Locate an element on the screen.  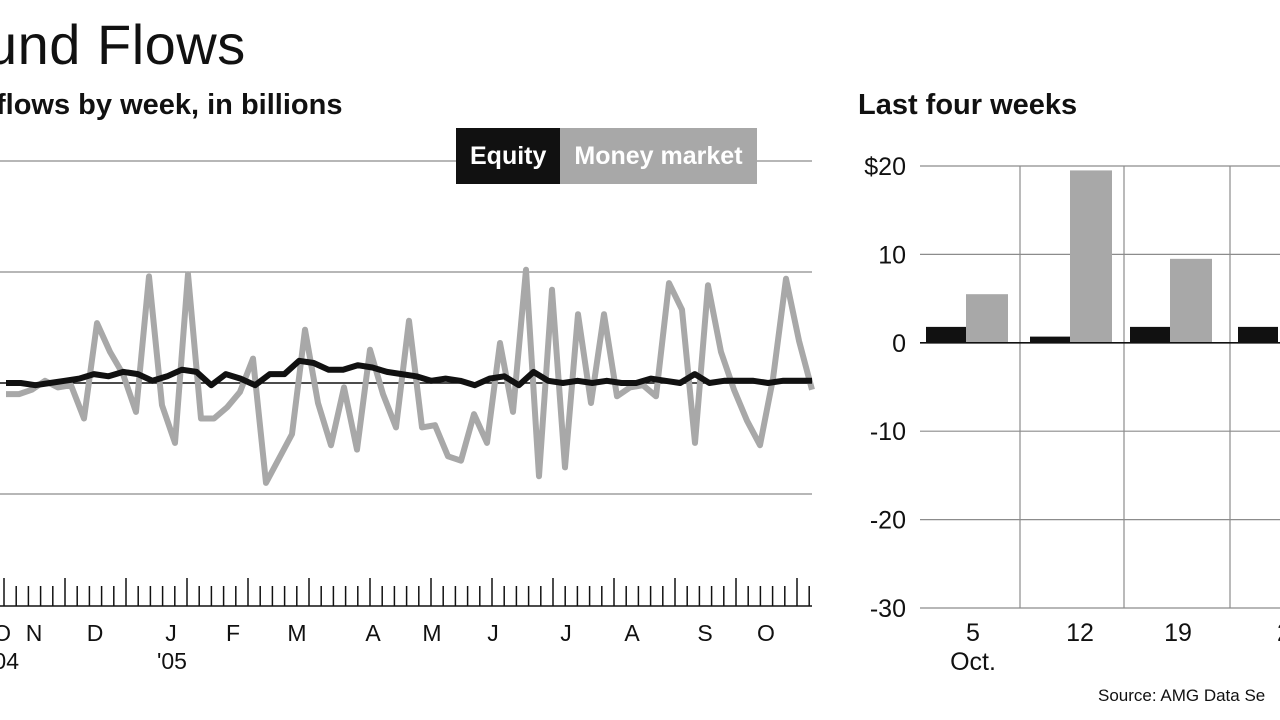
category-label: 19 is located at coordinates (1178, 633).